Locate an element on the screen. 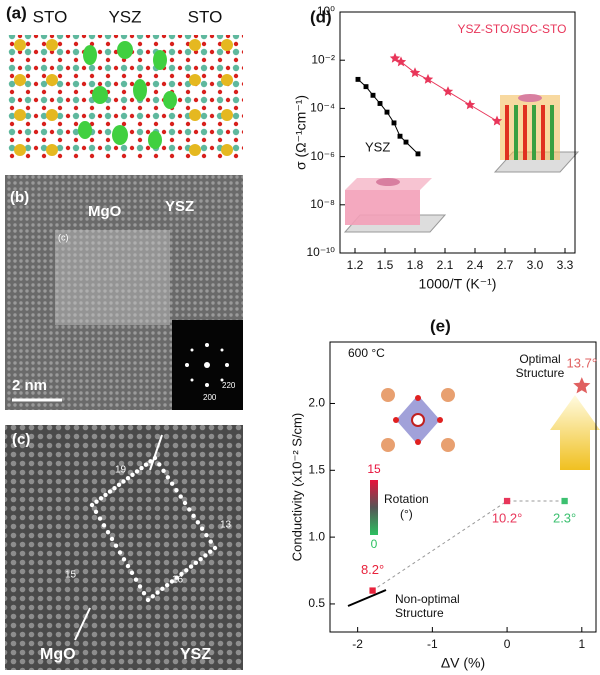 The image size is (600, 675). inset-label: (c) is located at coordinates (63, 237).